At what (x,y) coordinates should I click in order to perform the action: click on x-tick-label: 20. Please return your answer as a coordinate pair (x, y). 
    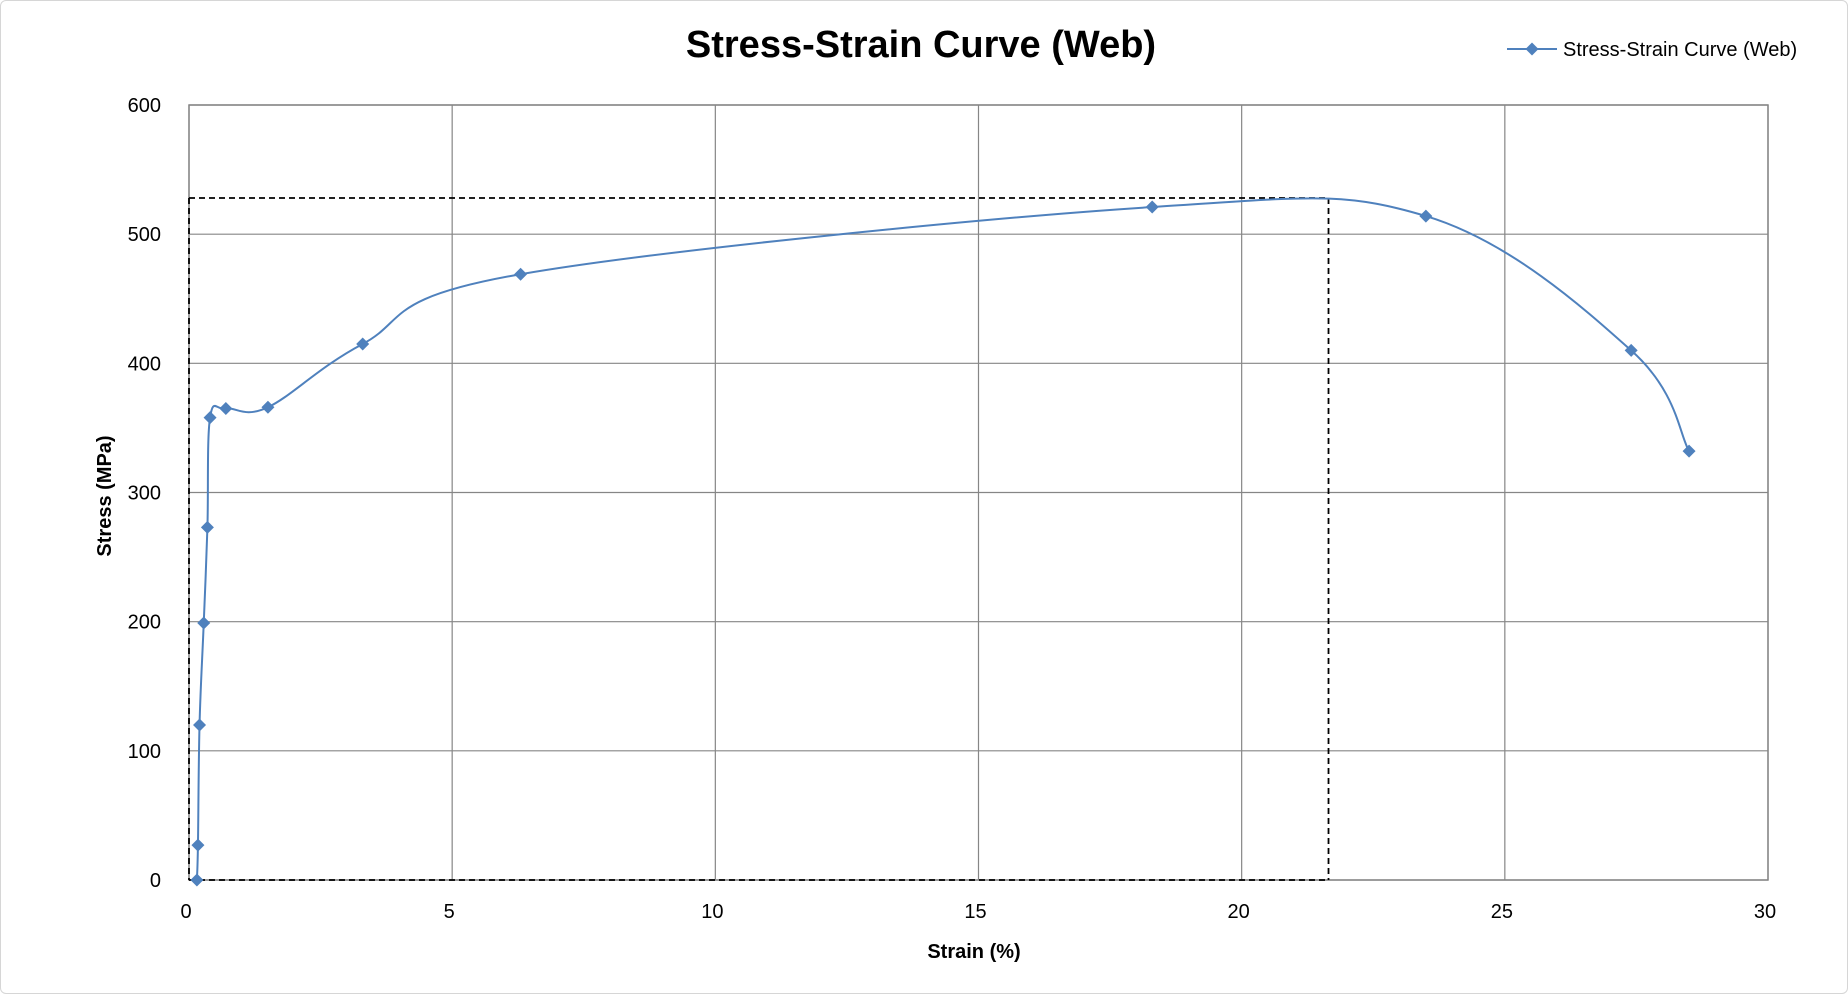
    Looking at the image, I should click on (1239, 912).